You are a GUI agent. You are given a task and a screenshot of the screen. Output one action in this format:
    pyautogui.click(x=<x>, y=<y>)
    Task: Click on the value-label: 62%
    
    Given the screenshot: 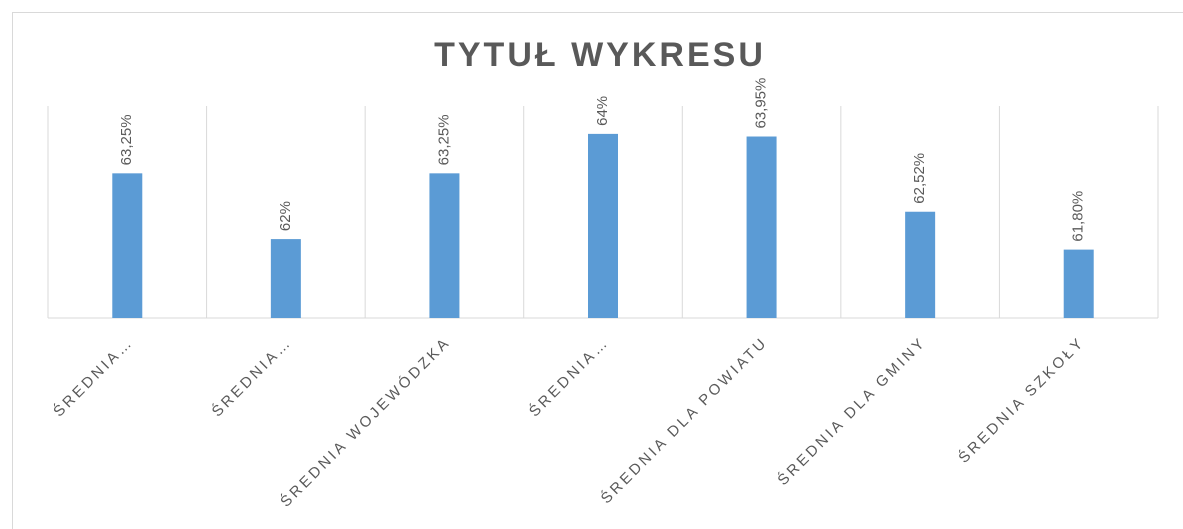 What is the action you would take?
    pyautogui.click(x=285, y=216)
    